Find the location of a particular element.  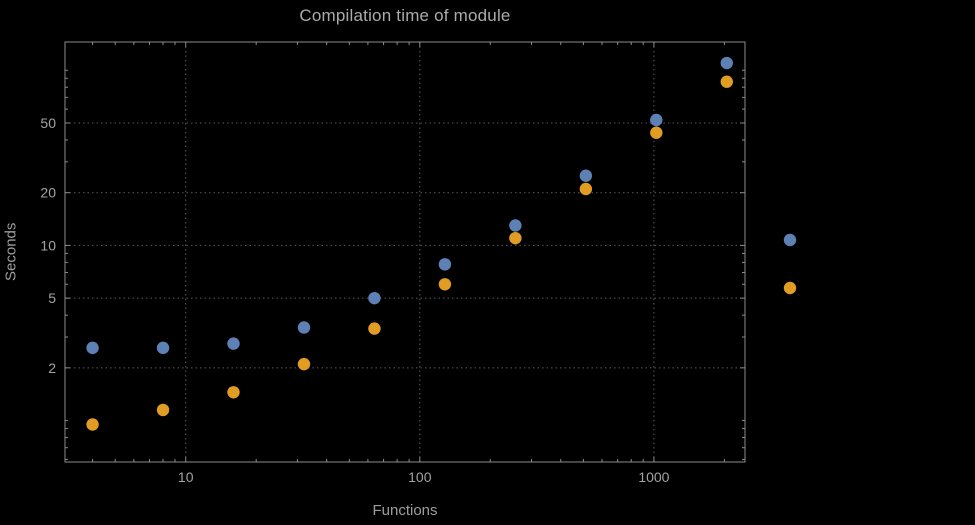

legend-marker-blue is located at coordinates (790, 240).